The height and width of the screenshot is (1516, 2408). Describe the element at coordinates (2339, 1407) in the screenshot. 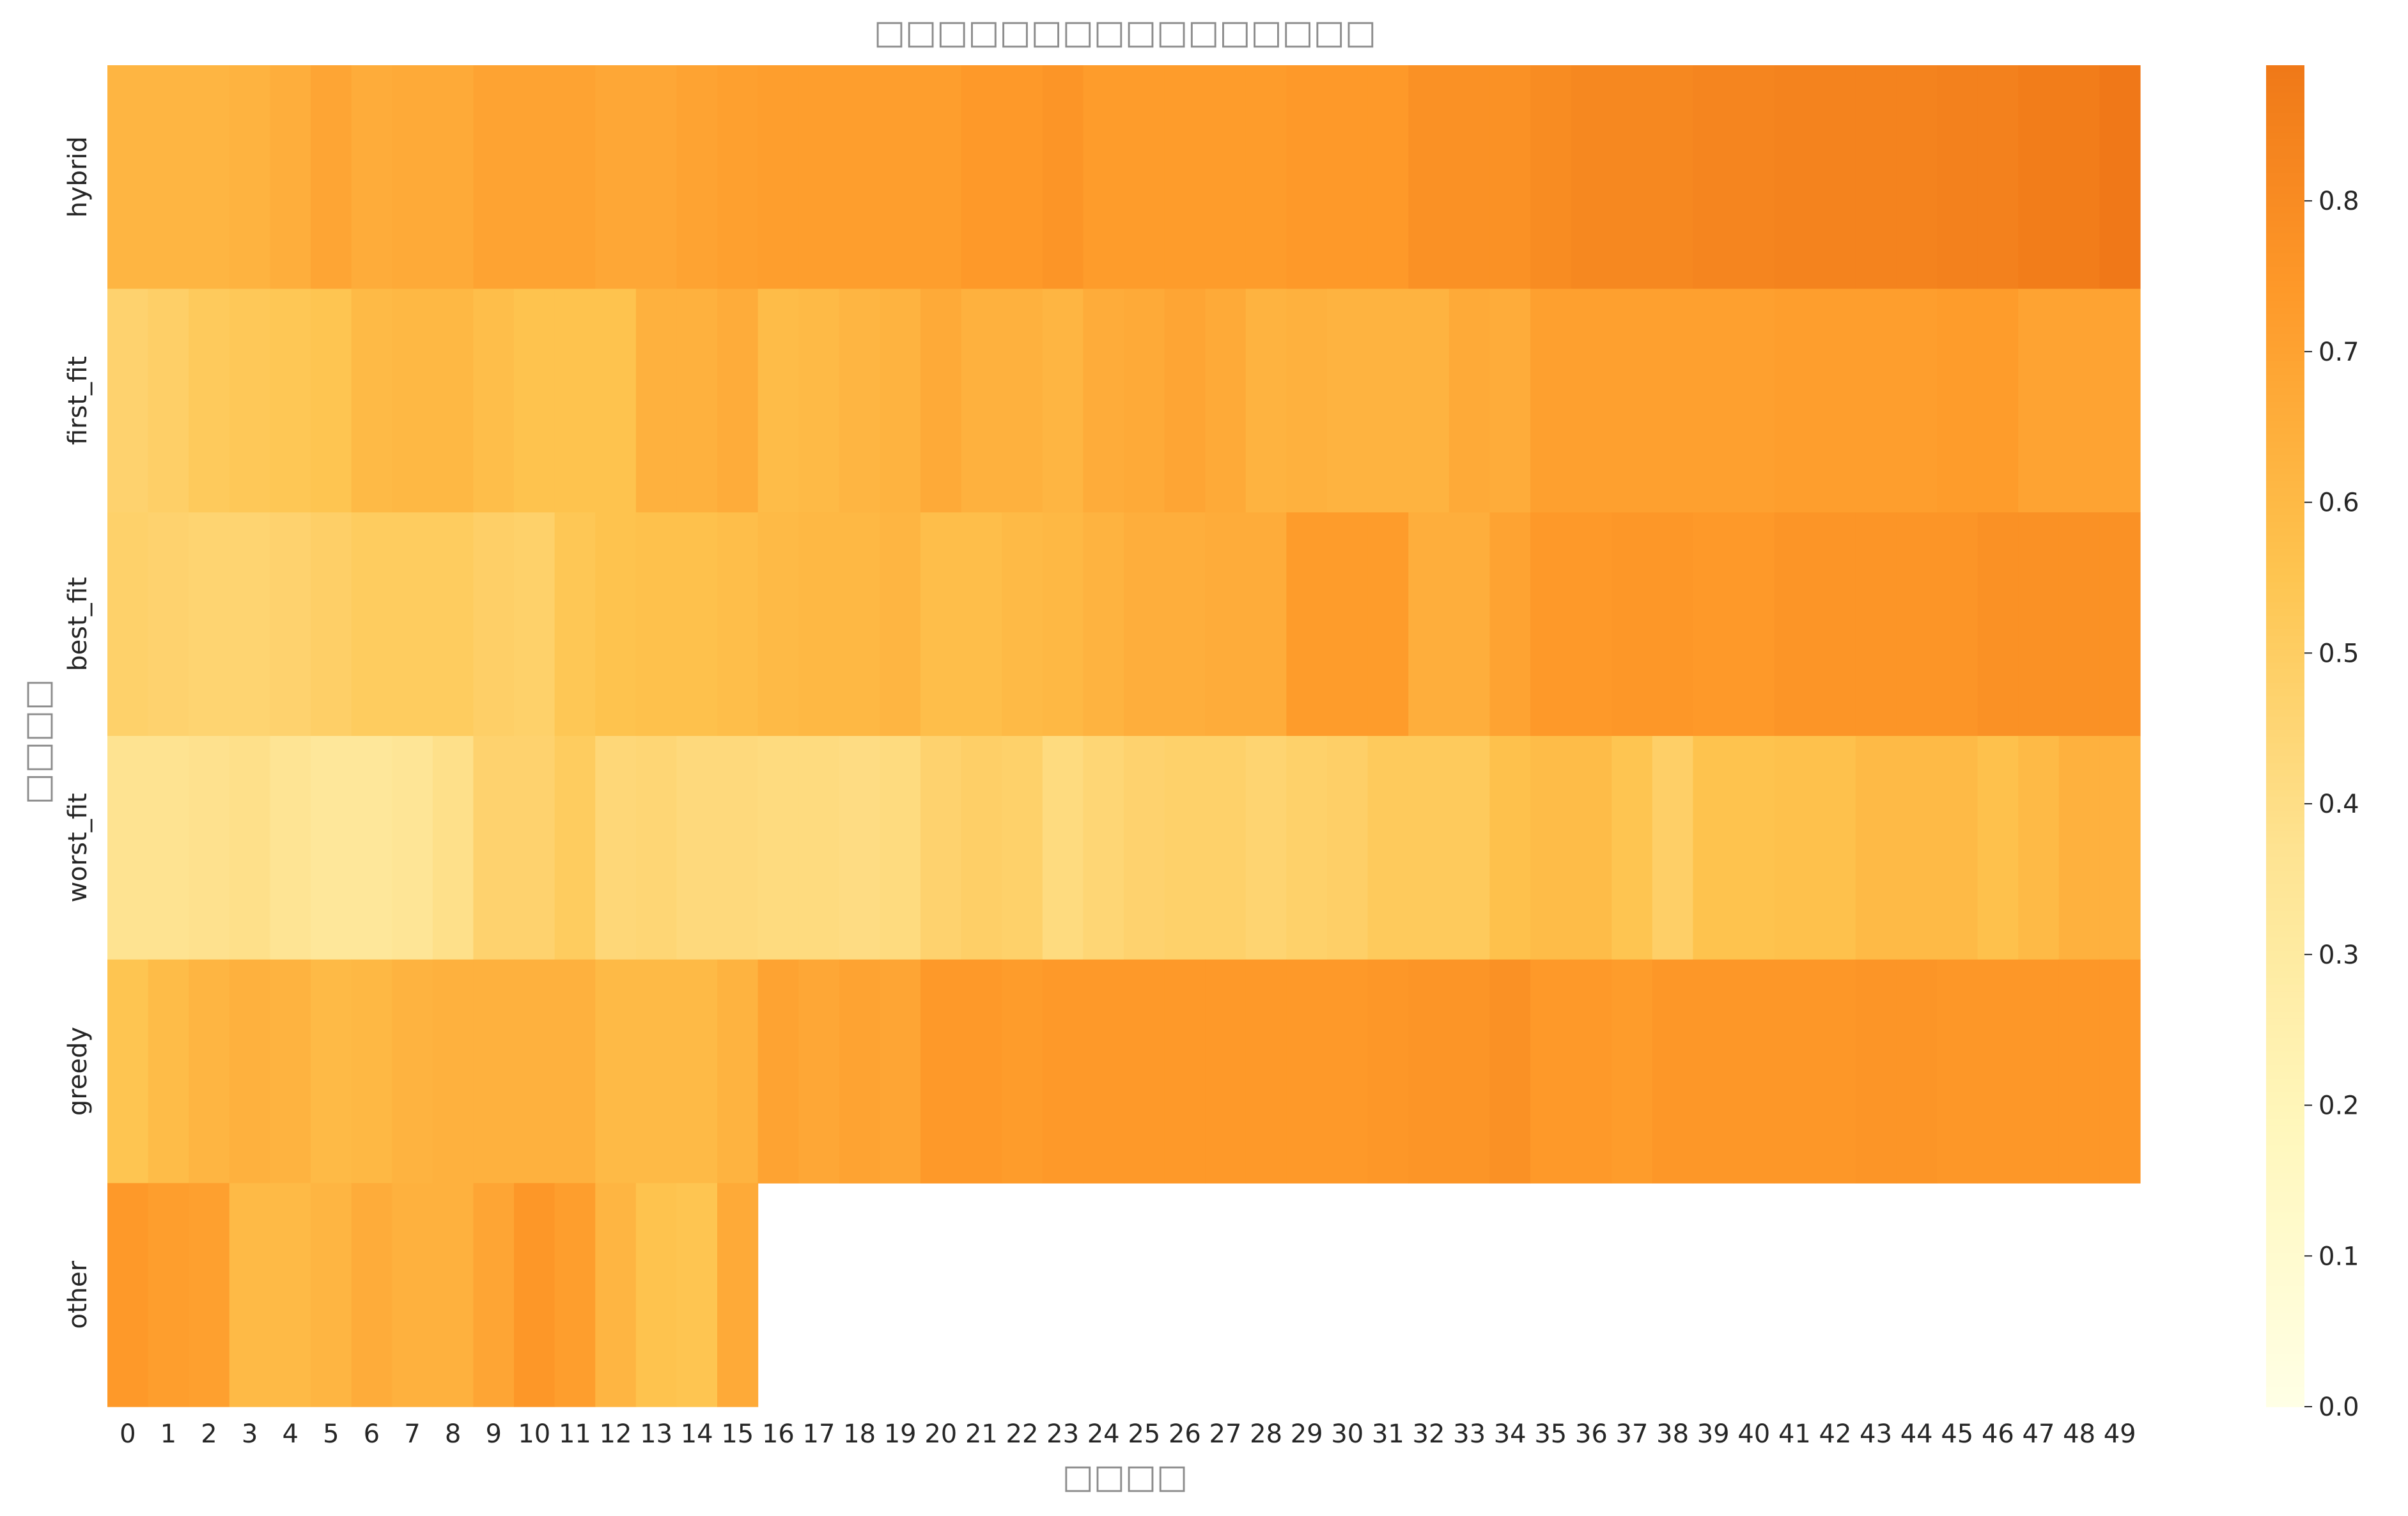

I see `colorbar-tick-label: 0.0` at that location.